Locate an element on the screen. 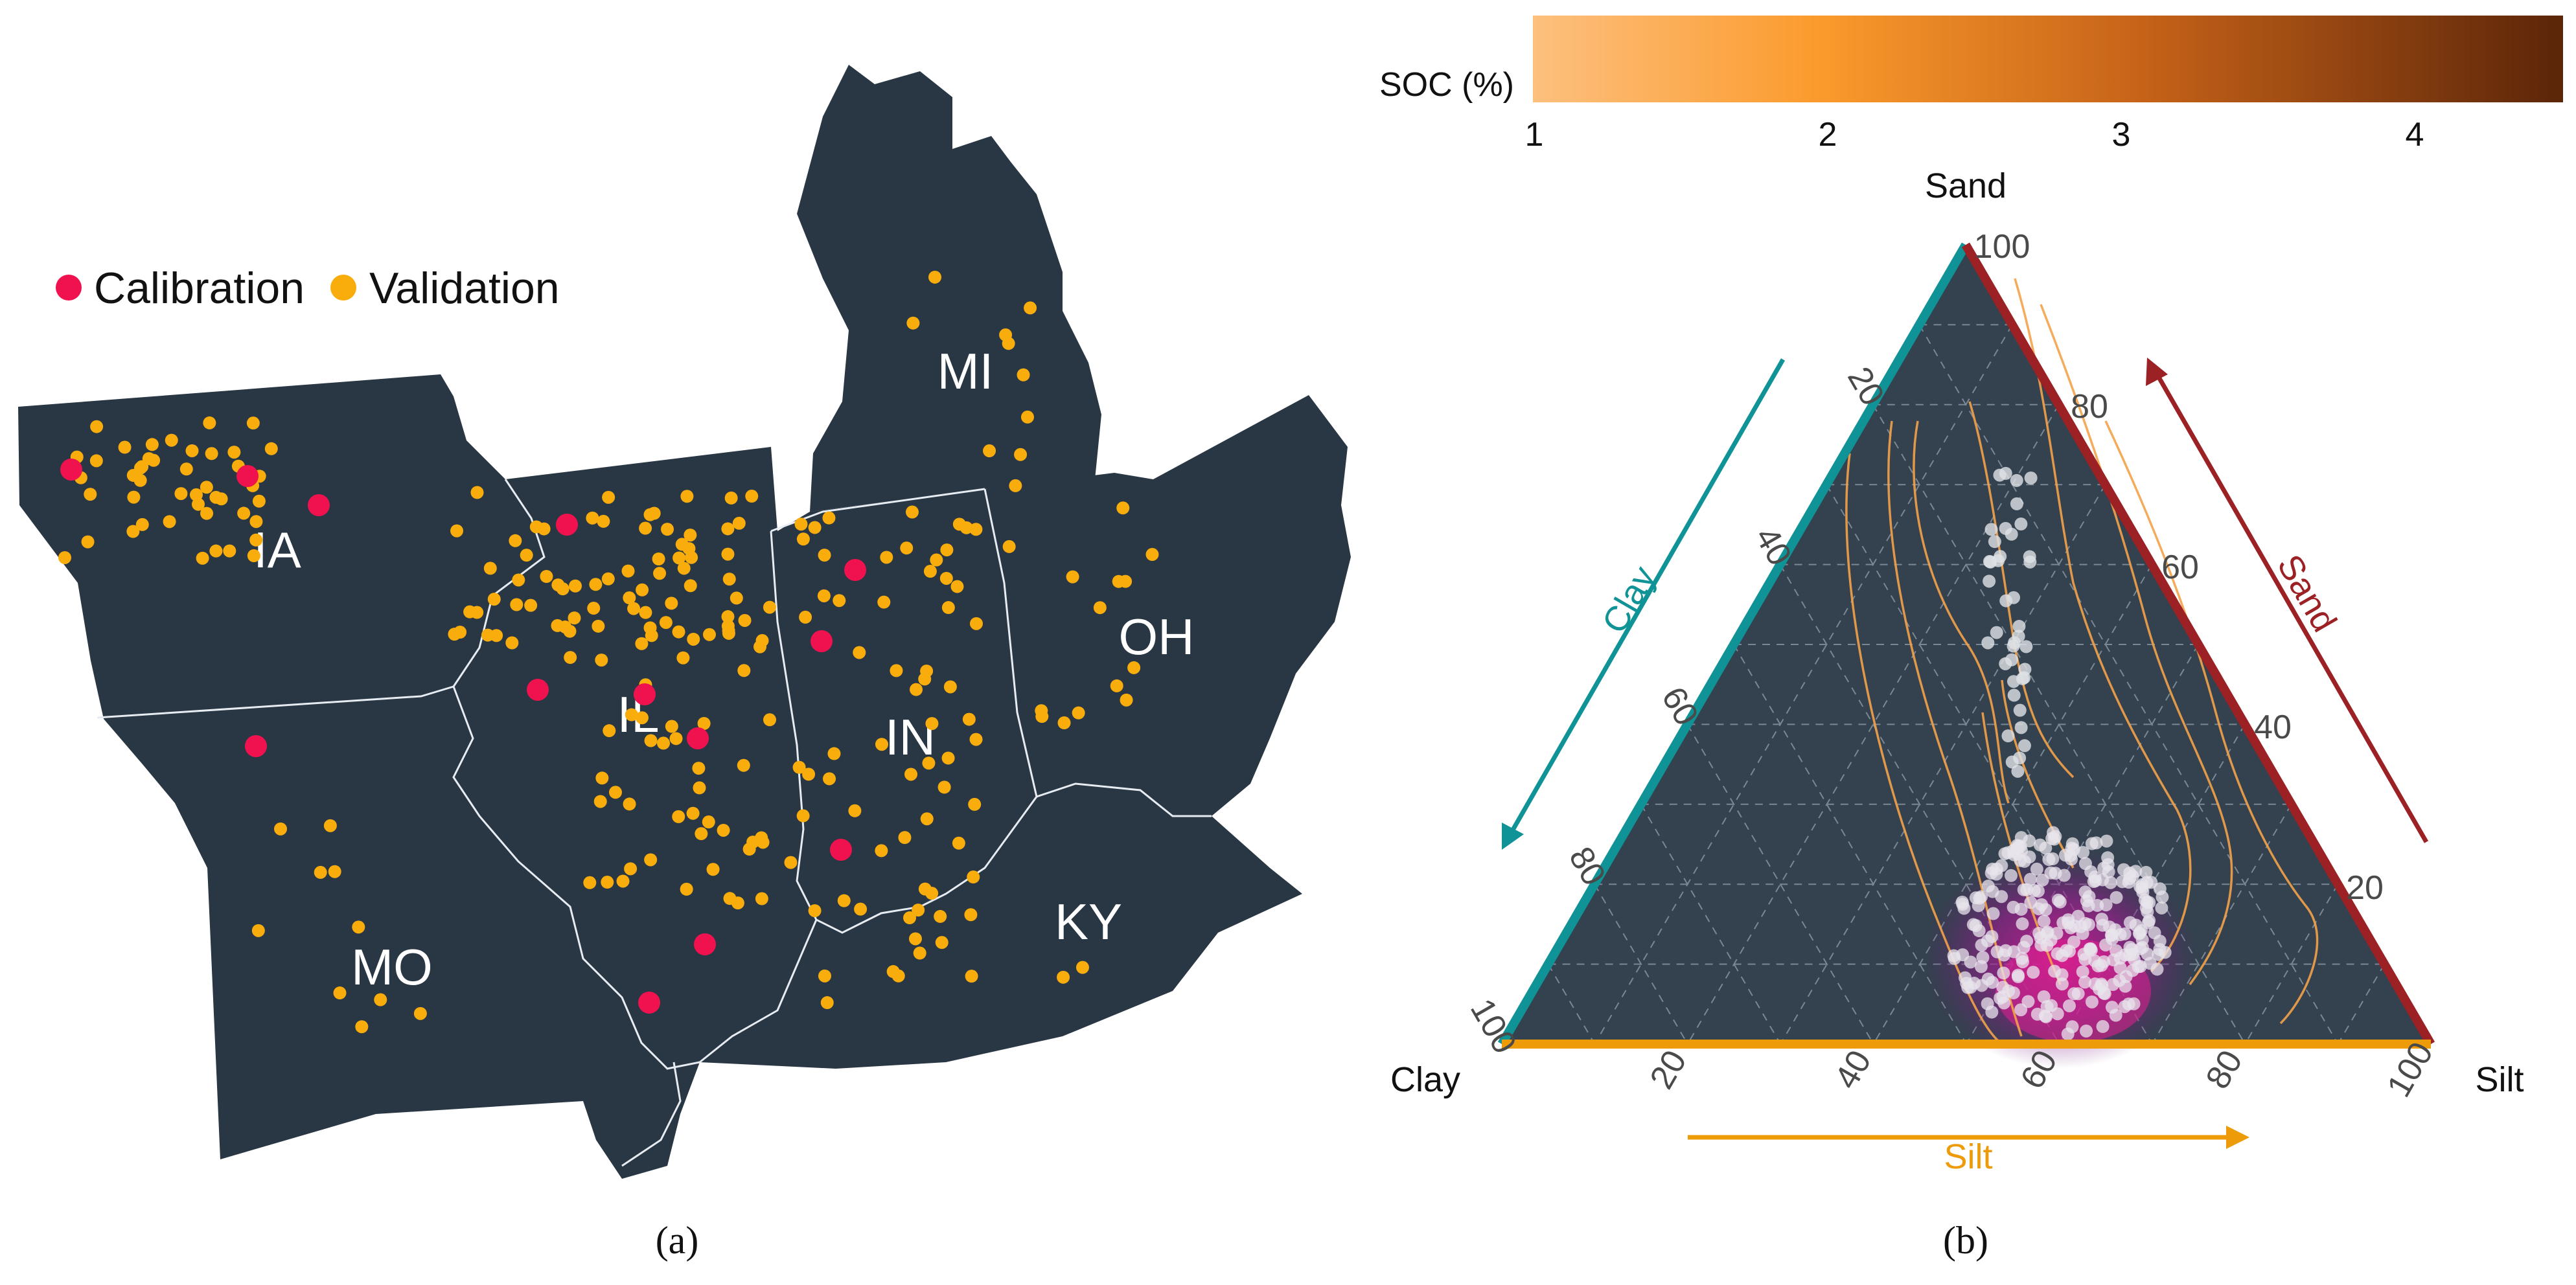 Image resolution: width=2576 pixels, height=1285 pixels. corner-label-sand: Sand is located at coordinates (1966, 185).